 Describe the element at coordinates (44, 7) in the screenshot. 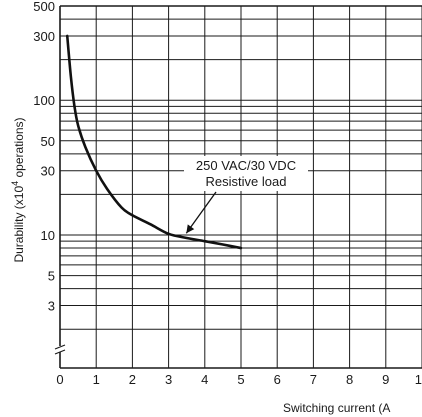

I see `y-tick-label: 500` at that location.